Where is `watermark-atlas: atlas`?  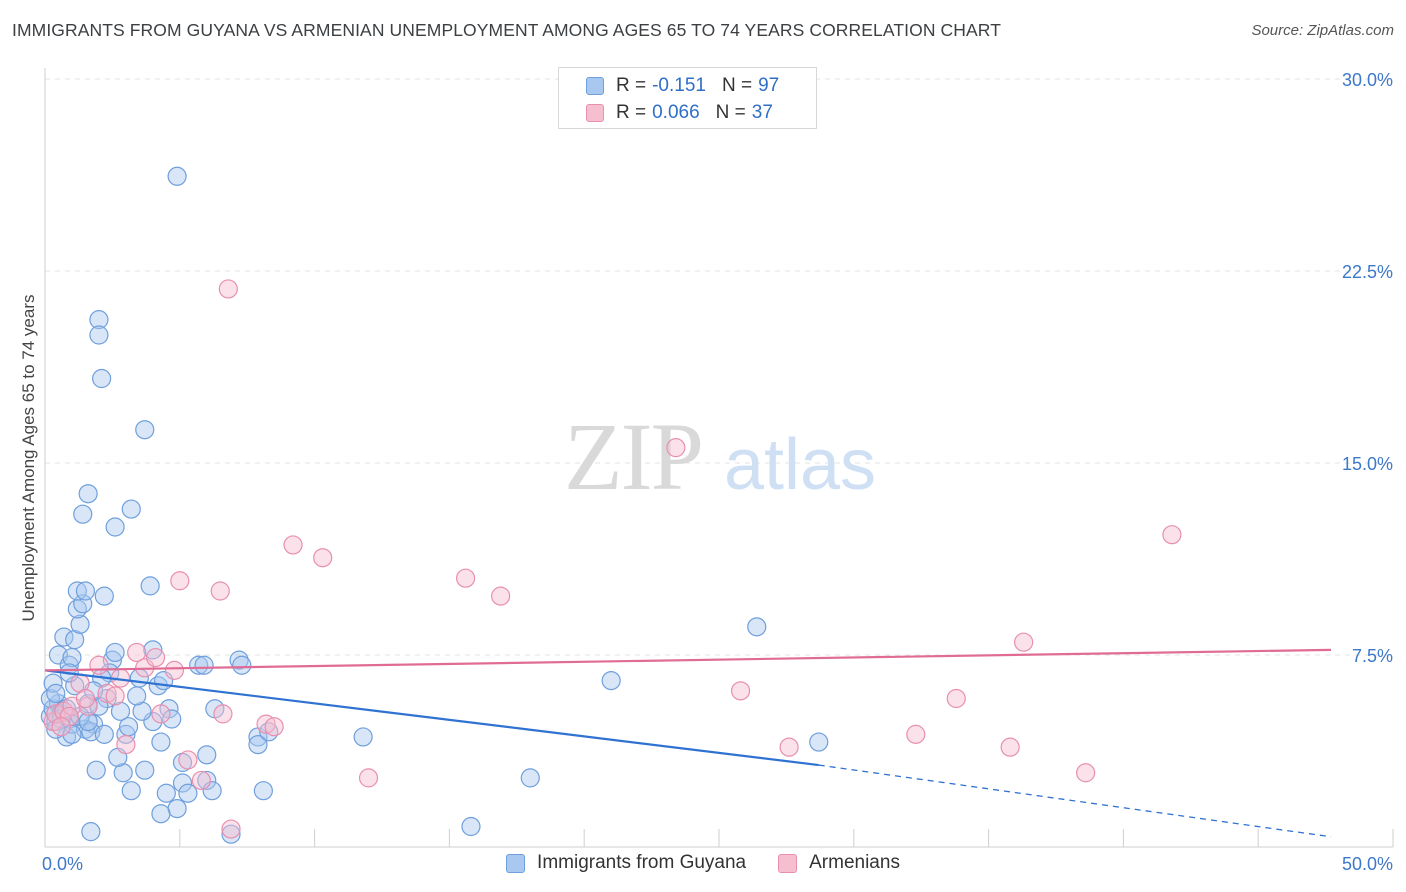
watermark-atlas: atlas is located at coordinates (800, 465).